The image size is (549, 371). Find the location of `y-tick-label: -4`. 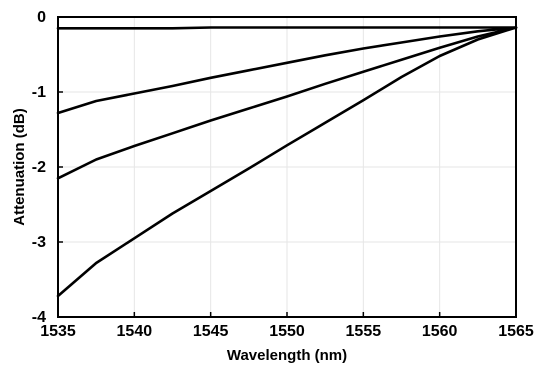

y-tick-label: -4 is located at coordinates (39, 317).